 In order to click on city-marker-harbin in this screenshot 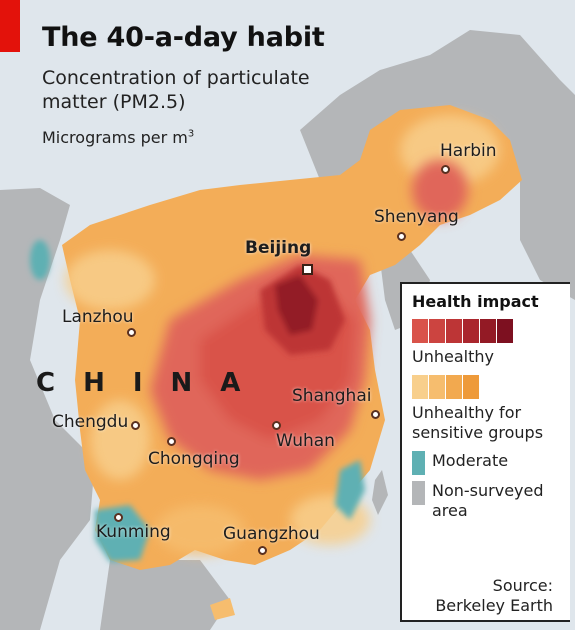, I will do `click(445, 169)`.